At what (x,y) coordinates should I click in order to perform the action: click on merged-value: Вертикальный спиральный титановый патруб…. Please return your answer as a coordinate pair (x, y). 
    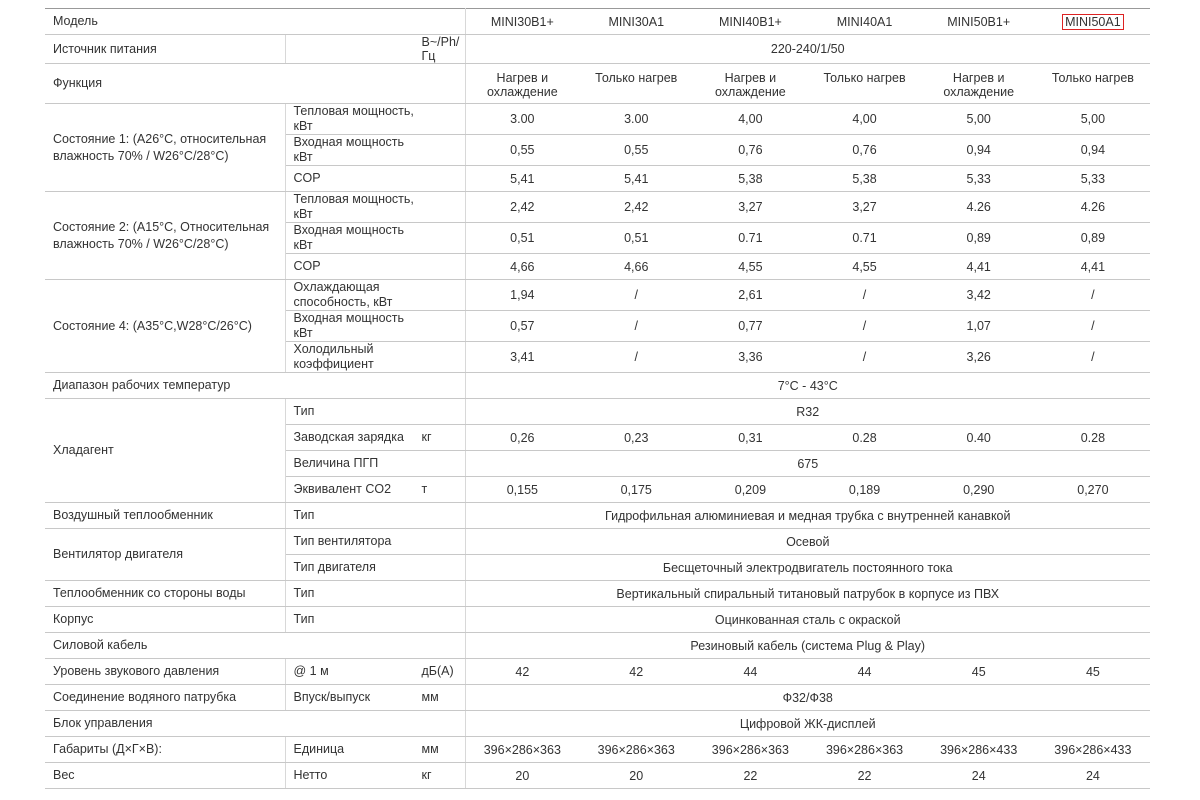
    Looking at the image, I should click on (807, 593).